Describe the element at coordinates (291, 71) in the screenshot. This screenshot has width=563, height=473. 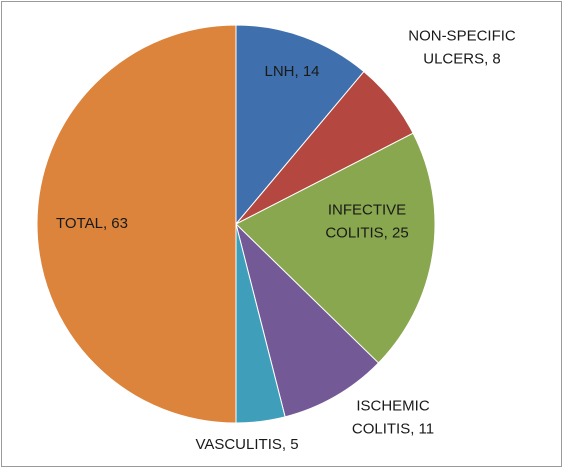
I see `slice-label: LNH, 14` at that location.